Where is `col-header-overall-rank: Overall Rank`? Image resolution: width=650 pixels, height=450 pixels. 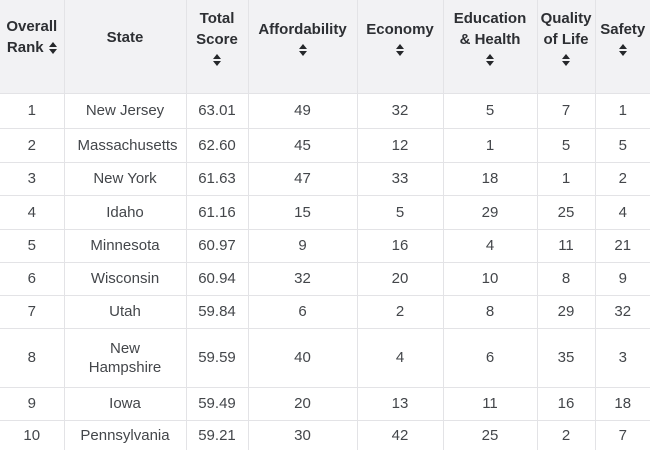 col-header-overall-rank: Overall Rank is located at coordinates (32, 47).